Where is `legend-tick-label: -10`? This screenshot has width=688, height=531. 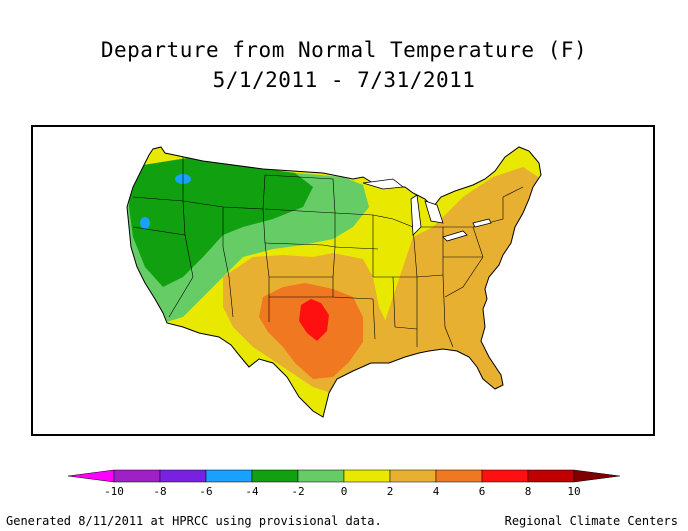
legend-tick-label: -10 is located at coordinates (114, 491).